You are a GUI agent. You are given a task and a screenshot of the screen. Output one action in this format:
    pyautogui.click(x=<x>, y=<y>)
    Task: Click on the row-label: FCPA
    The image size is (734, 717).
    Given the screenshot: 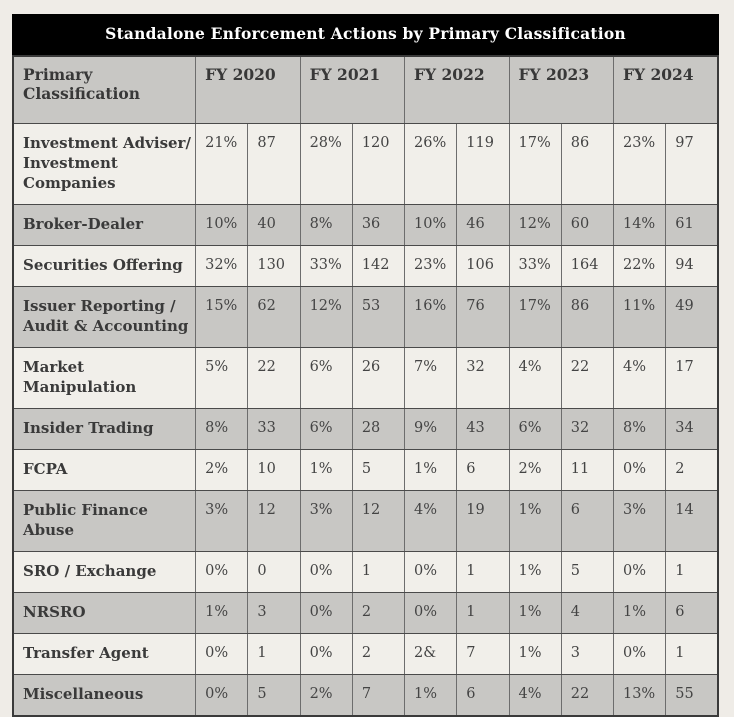 What is the action you would take?
    pyautogui.click(x=104, y=470)
    